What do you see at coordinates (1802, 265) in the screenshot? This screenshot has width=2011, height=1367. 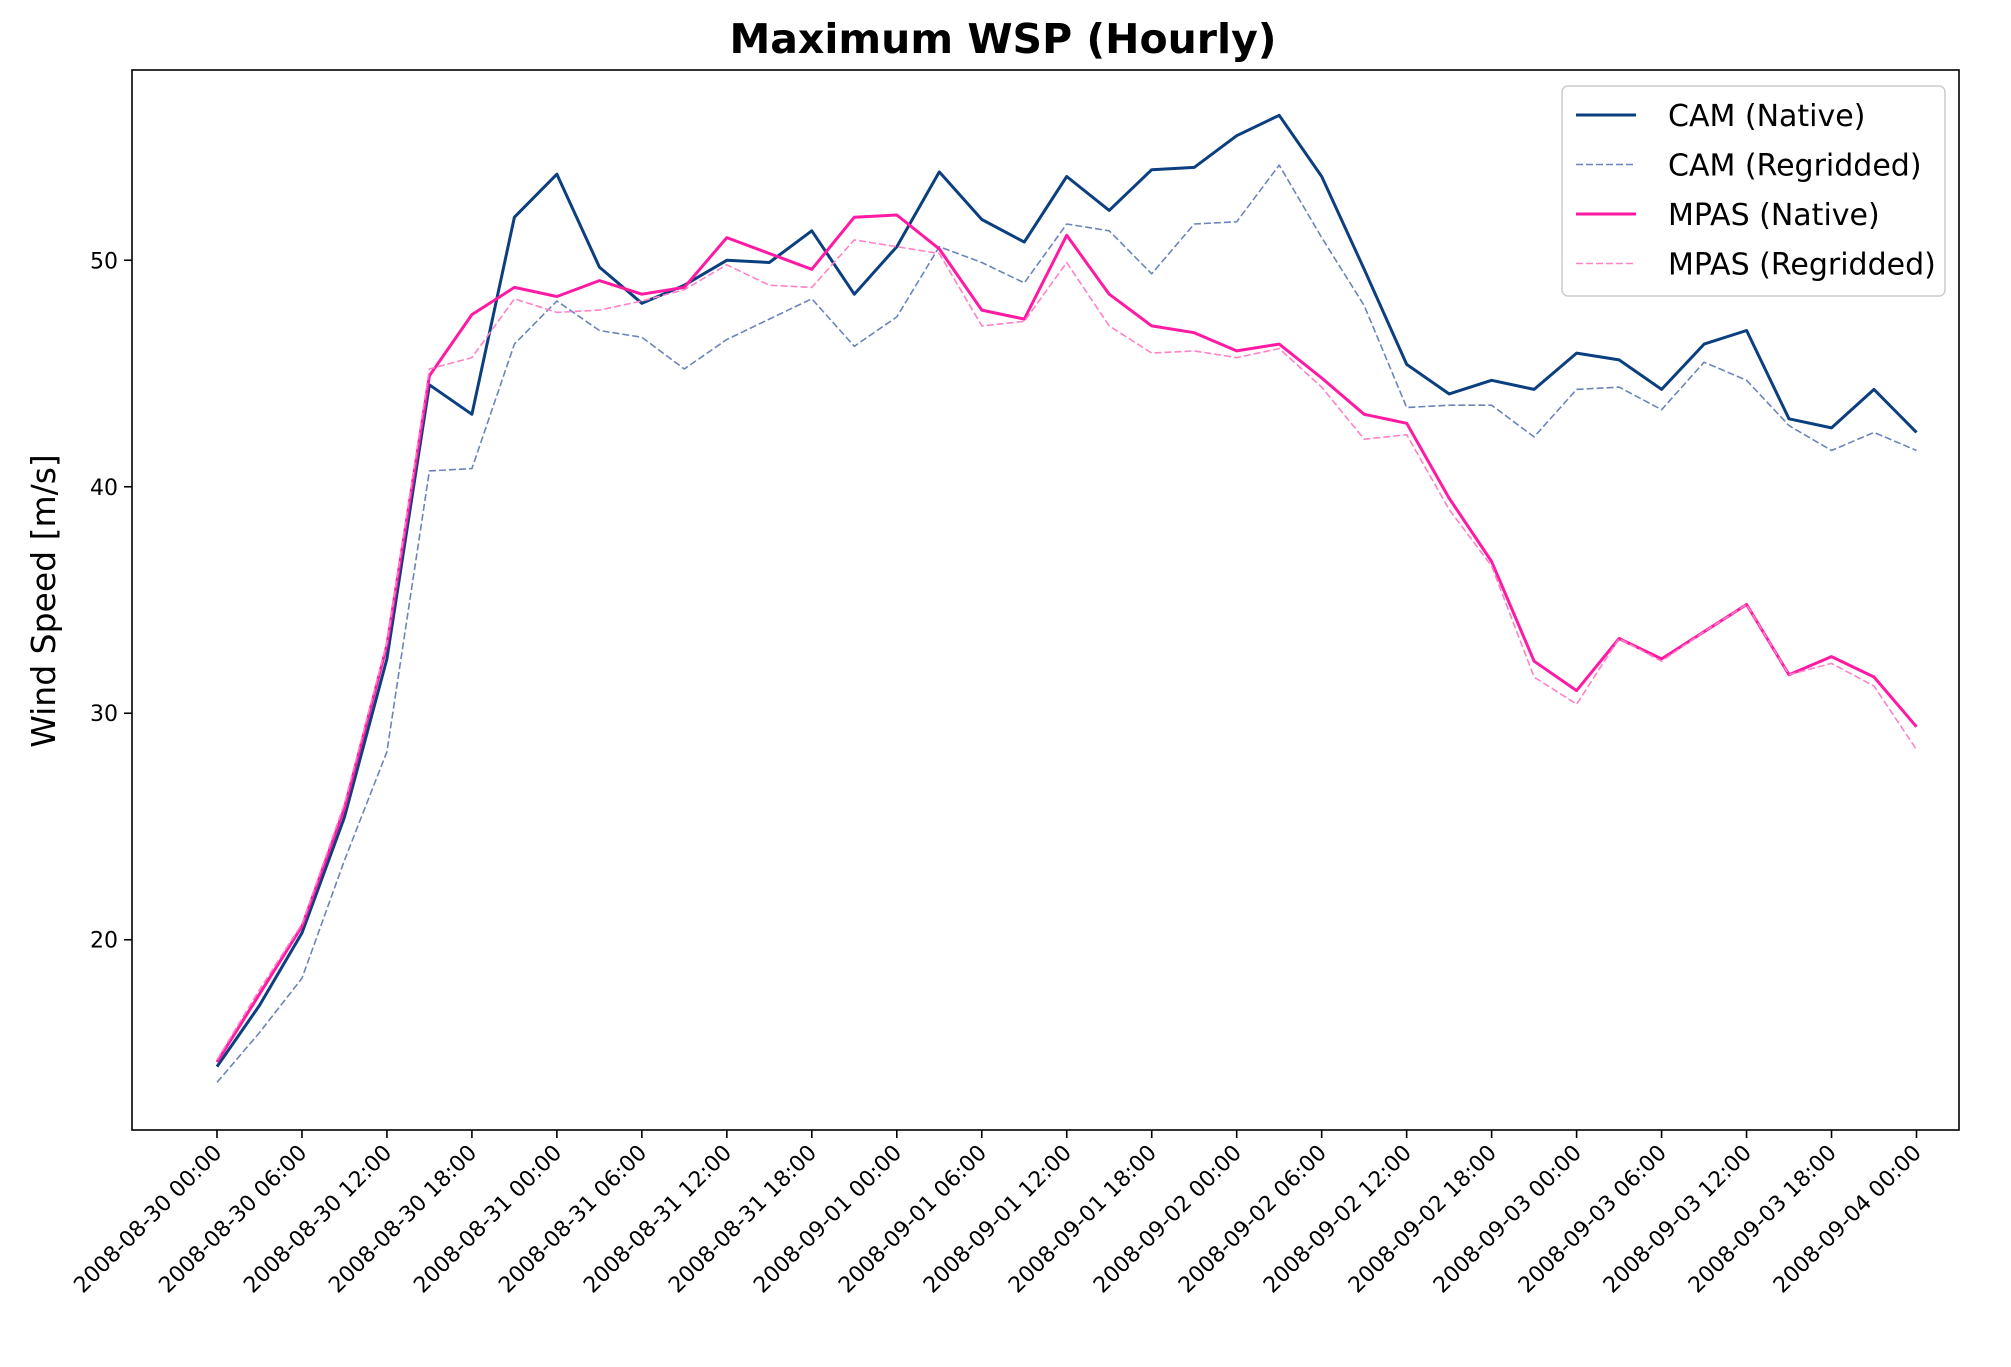 I see `legend-label-3: MPAS (Regridded)` at bounding box center [1802, 265].